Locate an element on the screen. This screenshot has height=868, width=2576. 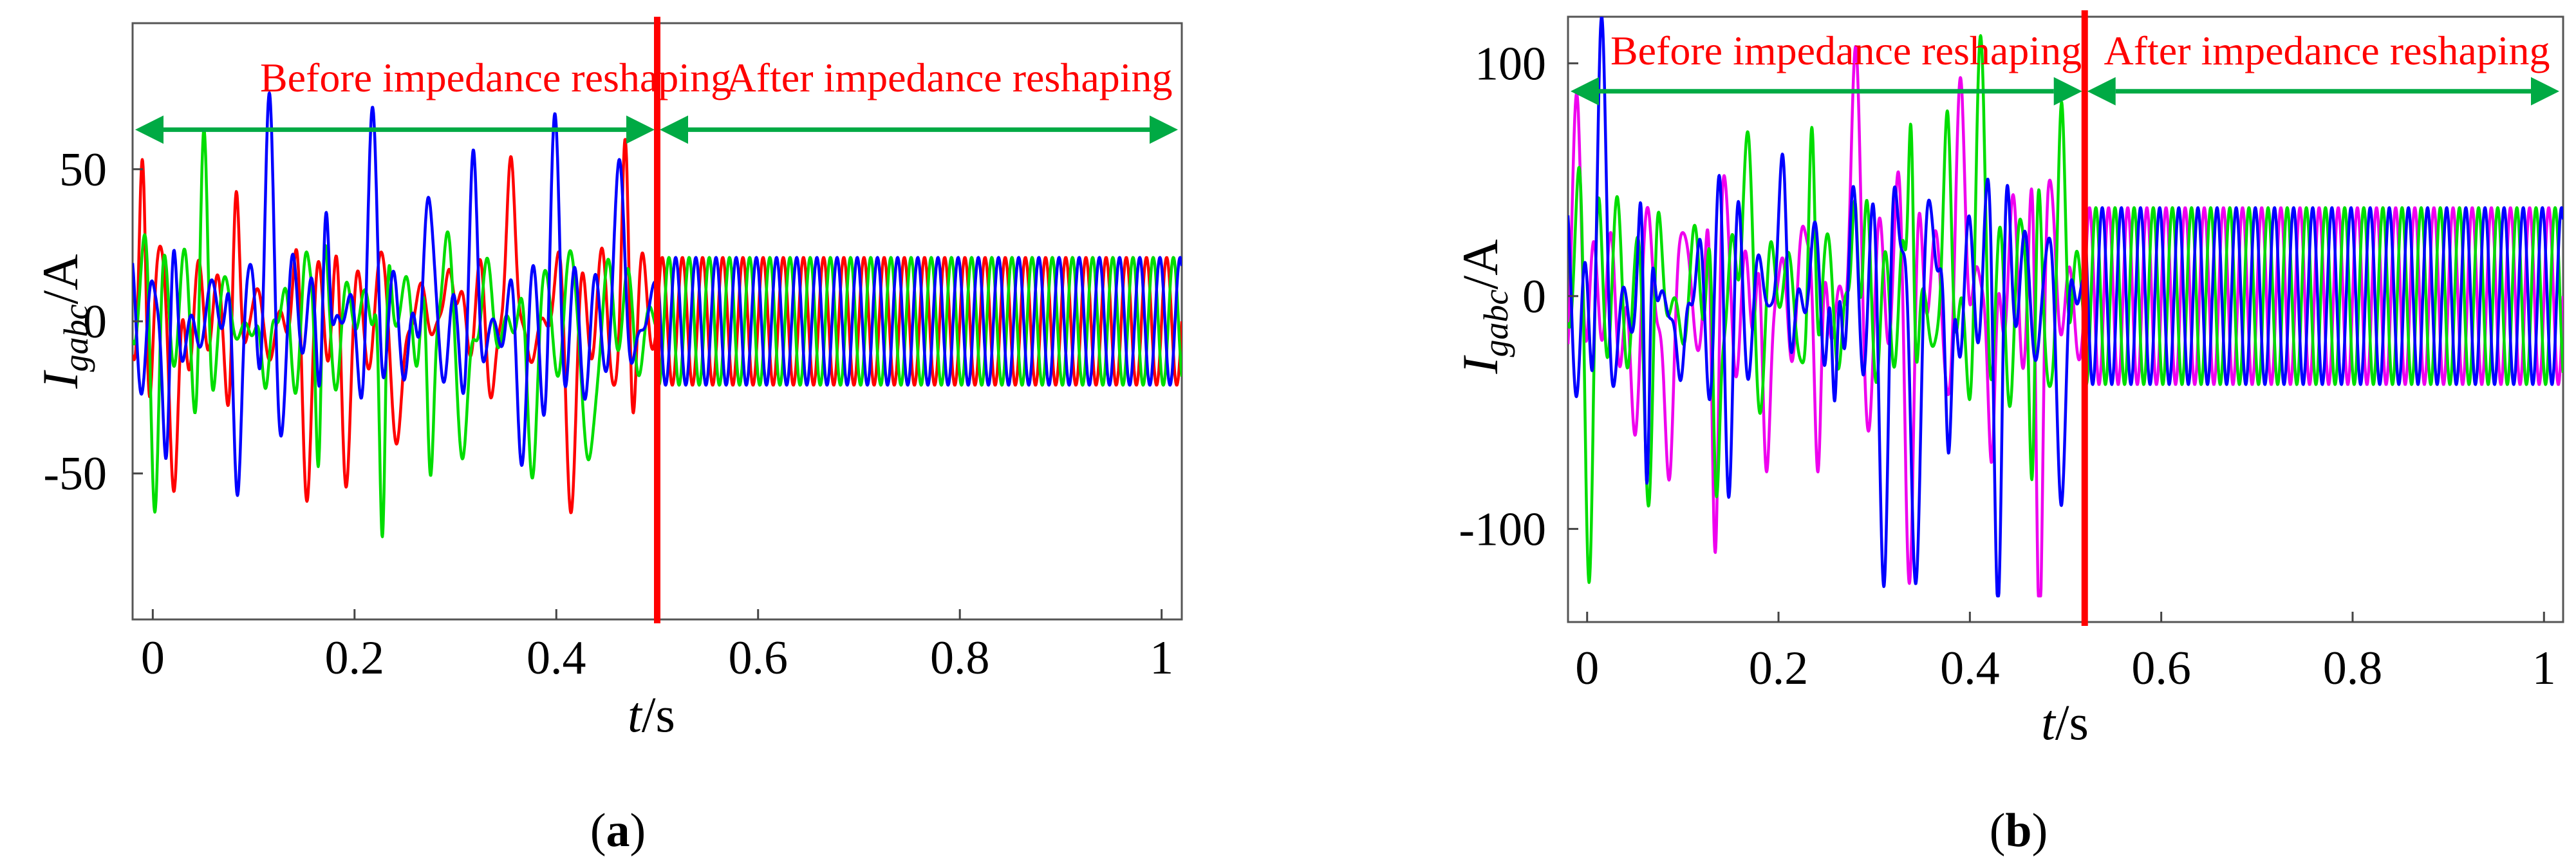
chart-a-arrow-before-head-left is located at coordinates (149, 129).